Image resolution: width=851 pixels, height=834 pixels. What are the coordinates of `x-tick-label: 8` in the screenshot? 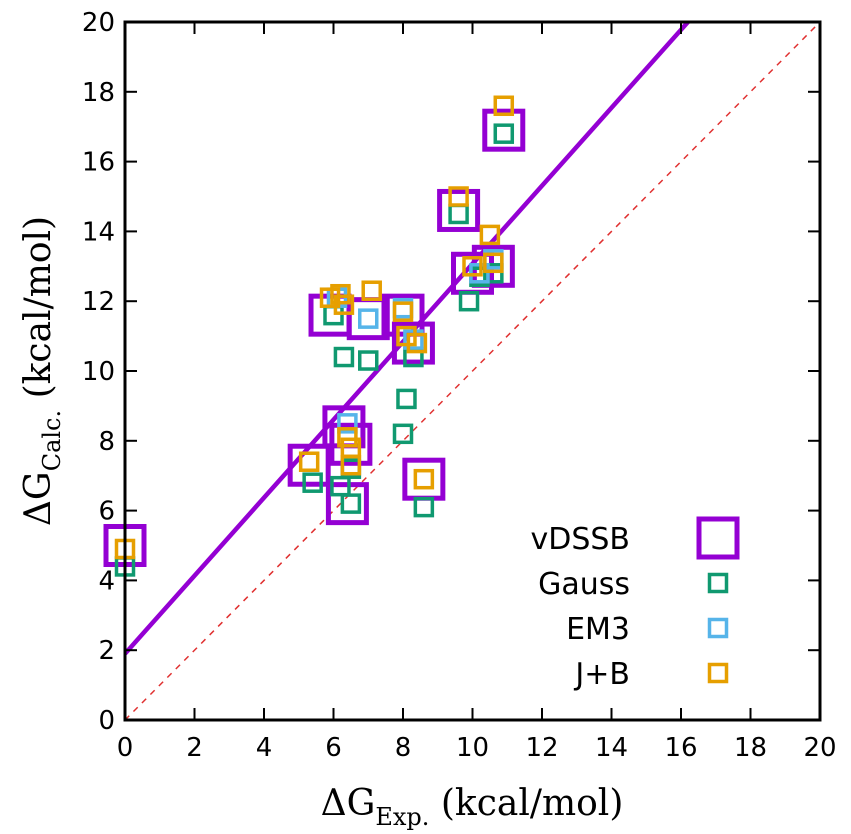 It's located at (403, 748).